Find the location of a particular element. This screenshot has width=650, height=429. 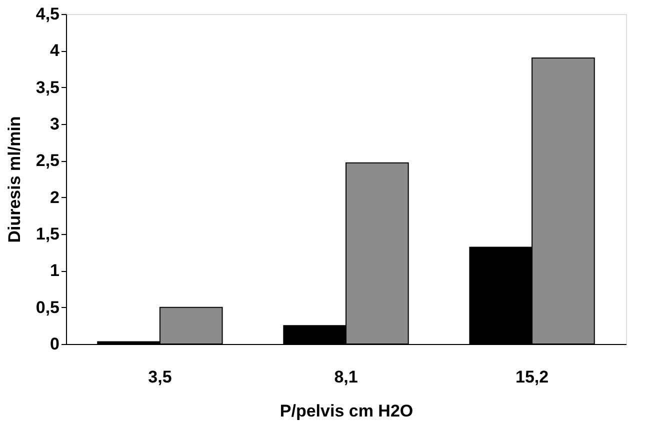

y-tick-label: 0 is located at coordinates (55, 344).